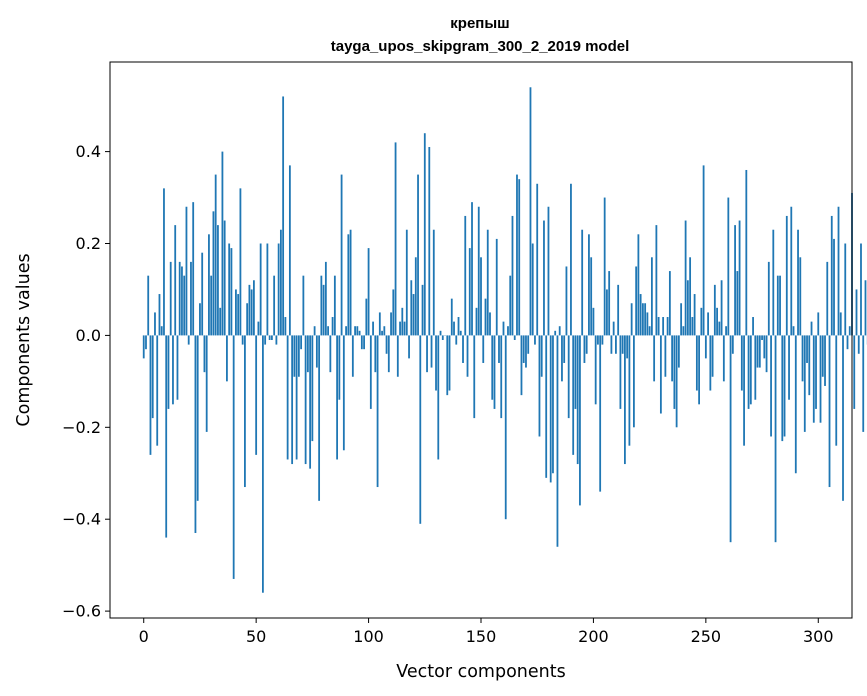  I want to click on x-tick-label: 0, so click(144, 636).